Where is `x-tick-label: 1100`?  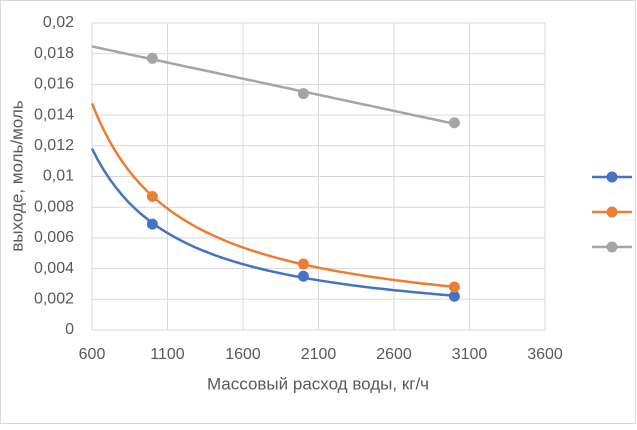
x-tick-label: 1100 is located at coordinates (167, 354).